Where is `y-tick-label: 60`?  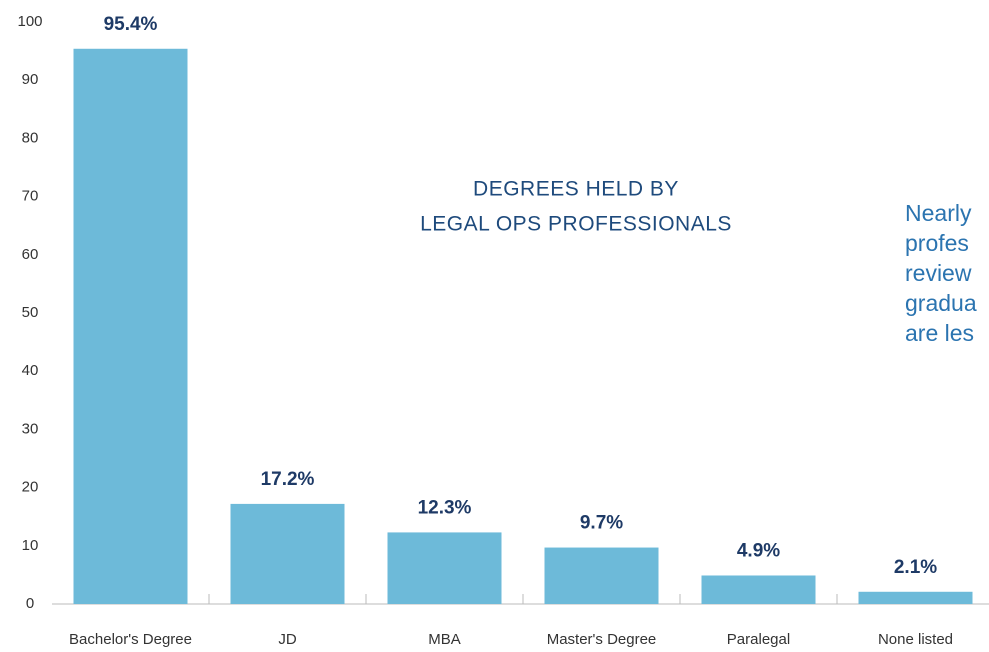
y-tick-label: 60 is located at coordinates (30, 254).